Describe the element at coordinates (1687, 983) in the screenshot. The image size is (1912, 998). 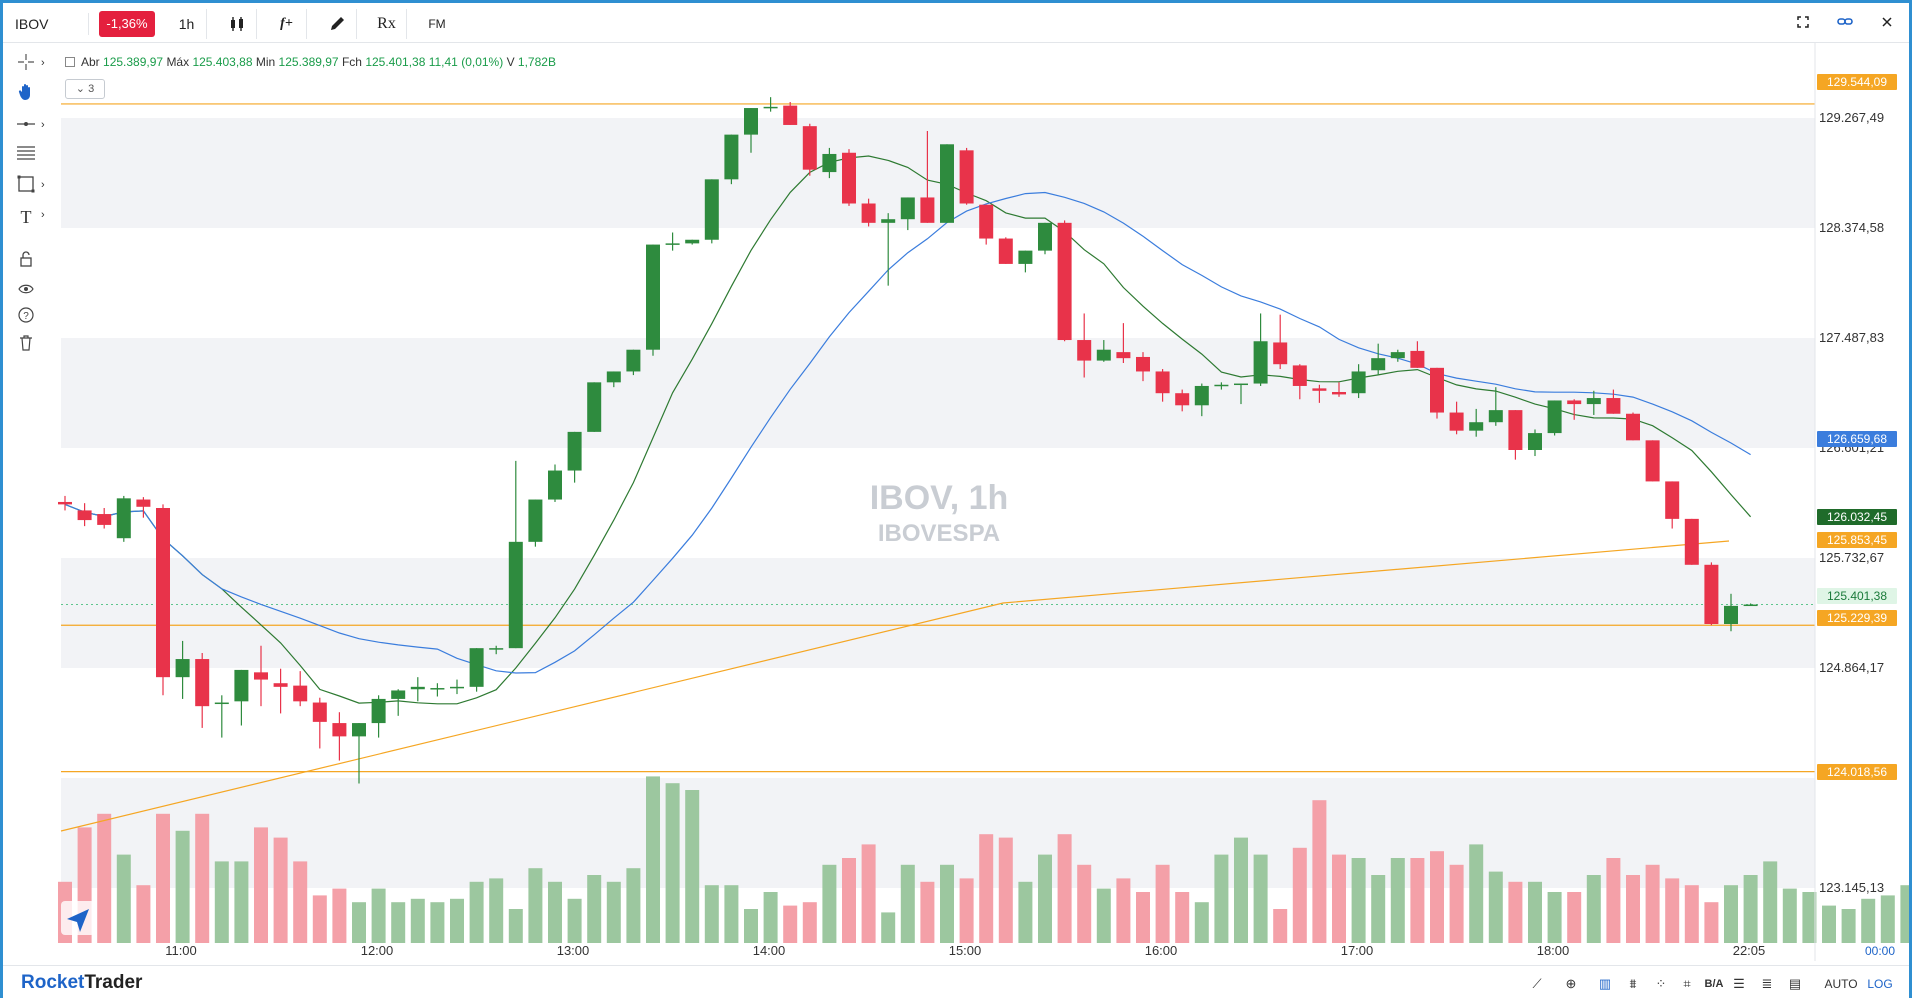
I see `book-icon: ⌗` at that location.